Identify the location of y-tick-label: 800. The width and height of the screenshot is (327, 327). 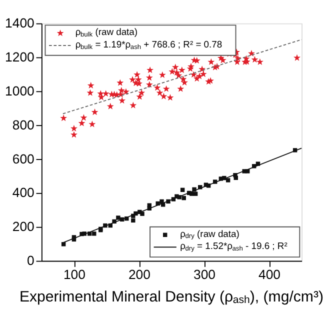
(23, 124).